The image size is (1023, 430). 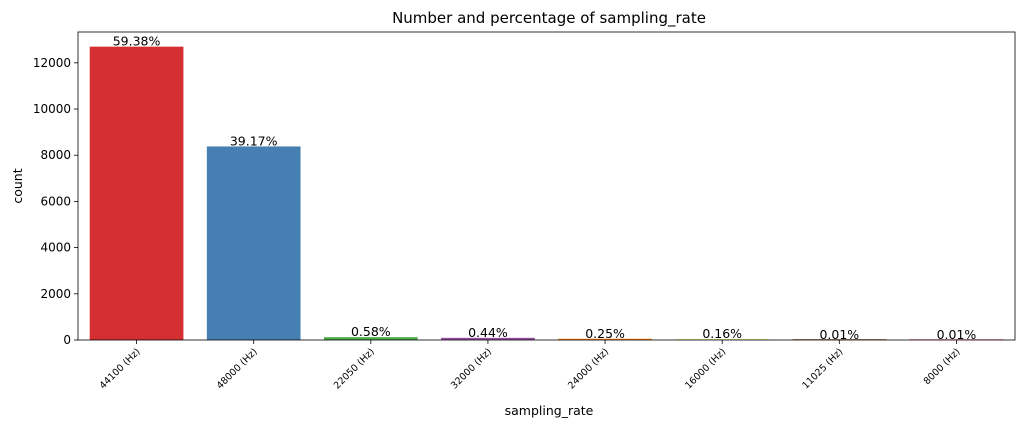 What do you see at coordinates (549, 410) in the screenshot?
I see `x-axis-label: sampling_rate` at bounding box center [549, 410].